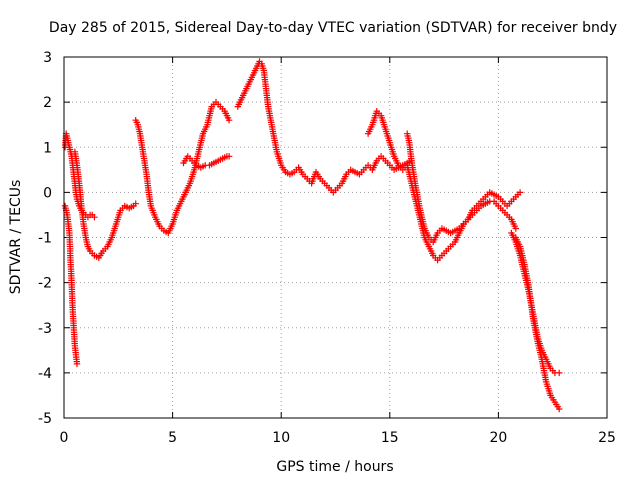 Image resolution: width=640 pixels, height=480 pixels. What do you see at coordinates (64, 438) in the screenshot?
I see `x-tick-label: 0` at bounding box center [64, 438].